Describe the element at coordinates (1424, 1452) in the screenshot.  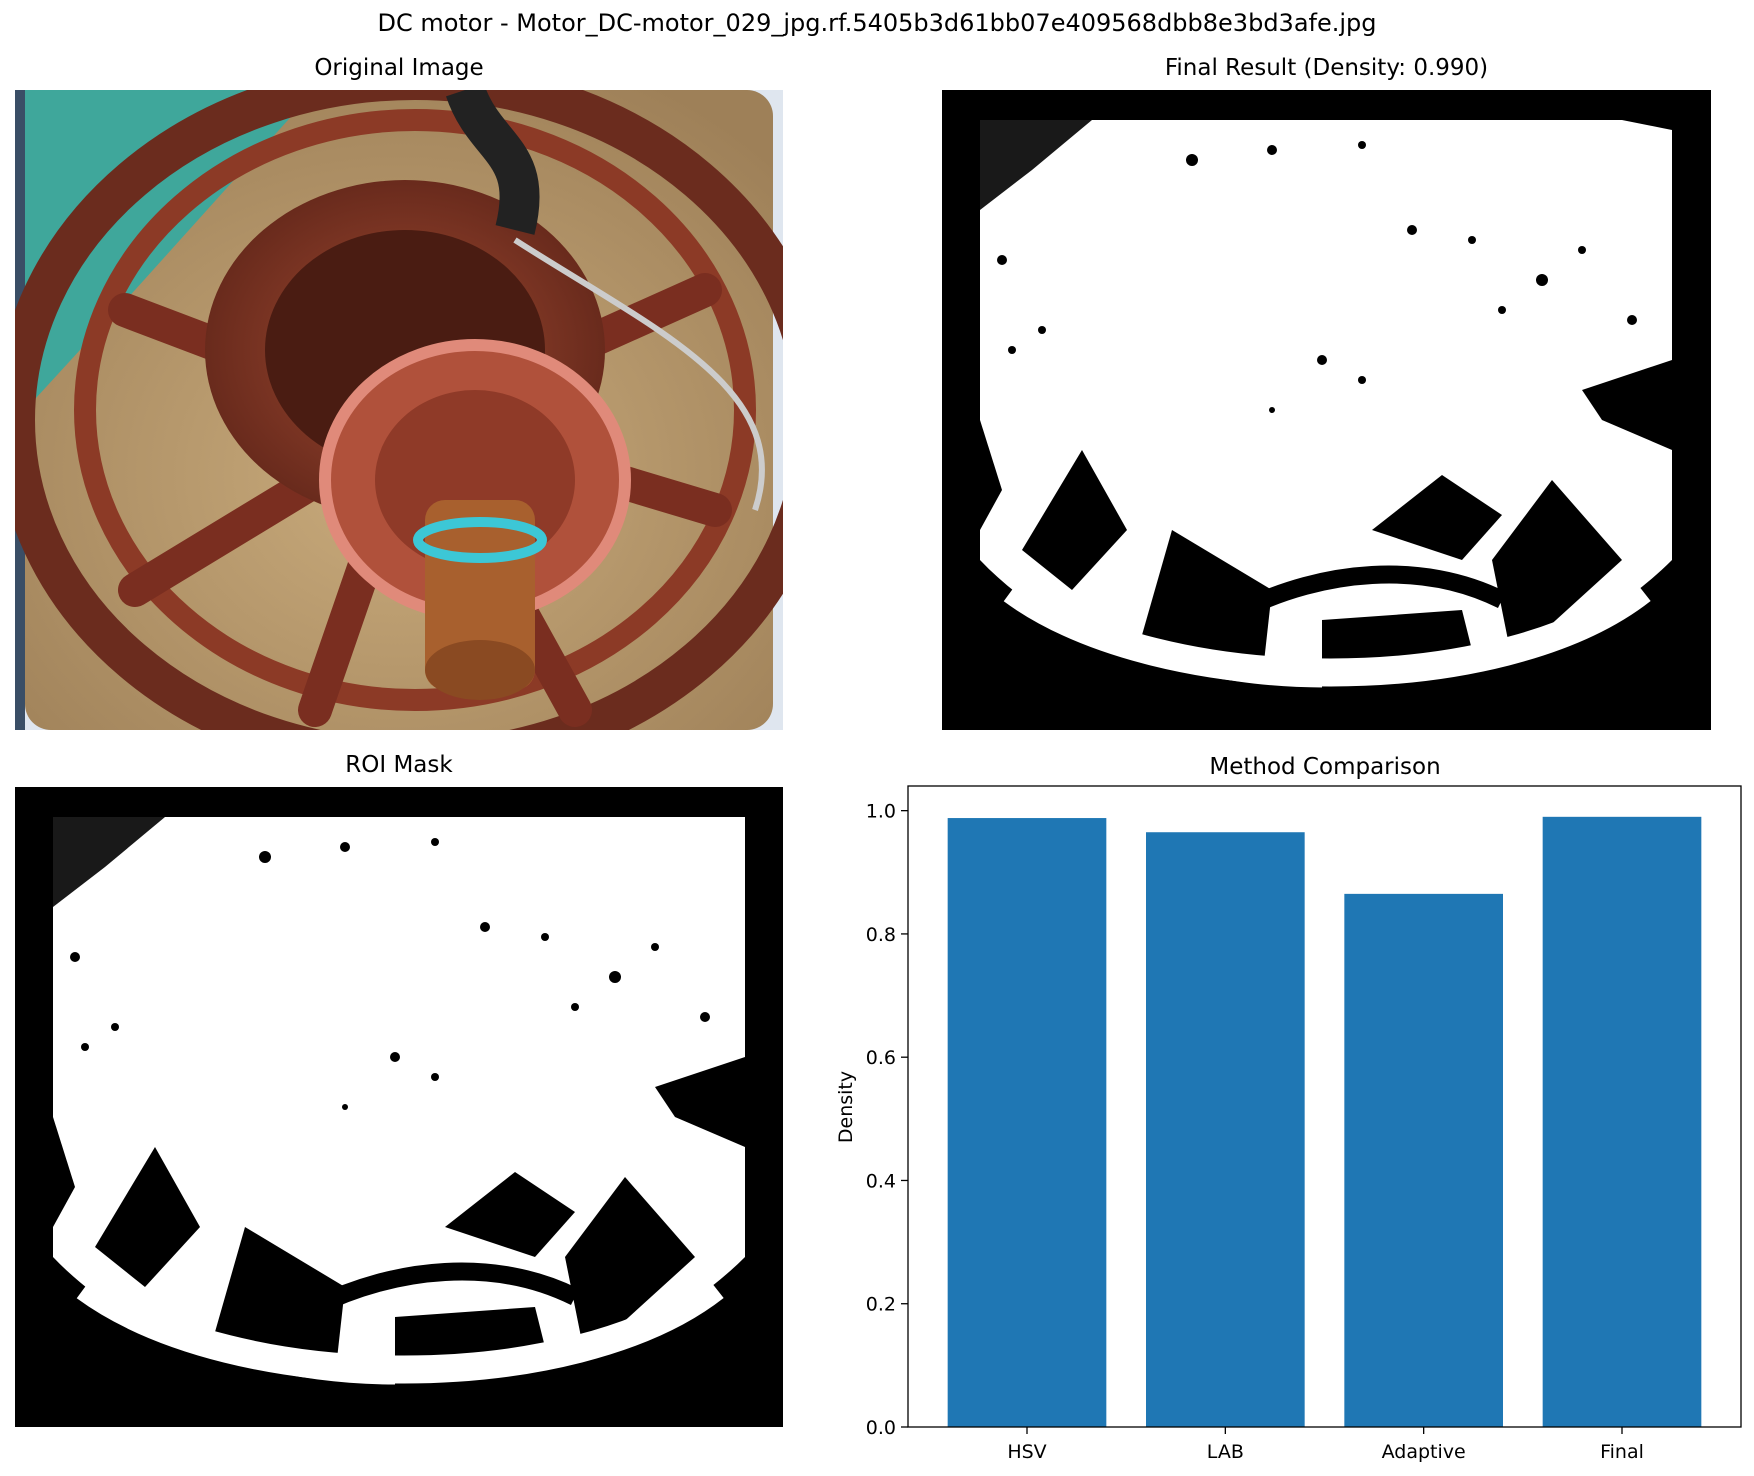
I see `x-tick-label: Adaptive` at that location.